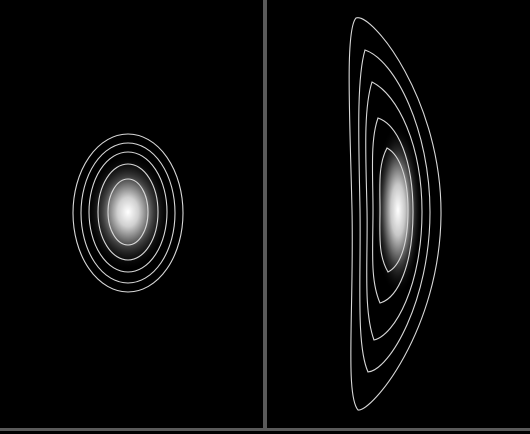  I want to click on bottom-border, so click(265, 429).